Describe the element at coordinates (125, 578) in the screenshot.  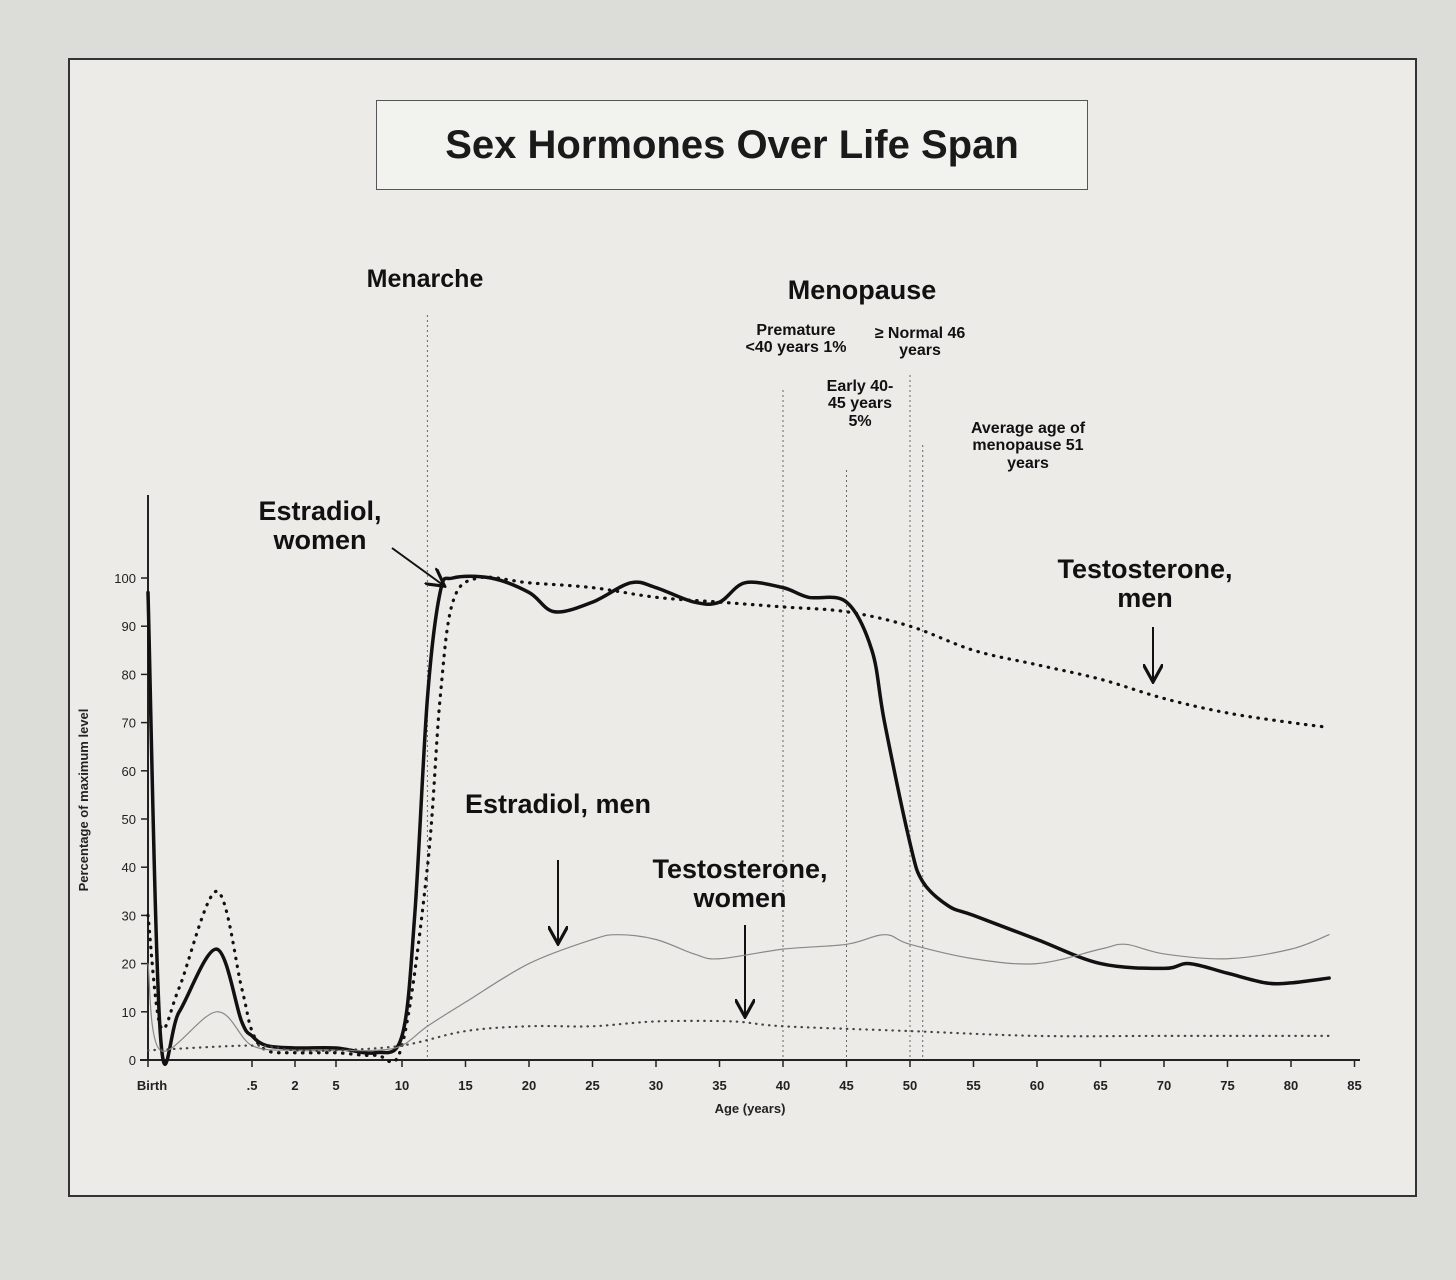
I see `y-tick-label: 100` at that location.